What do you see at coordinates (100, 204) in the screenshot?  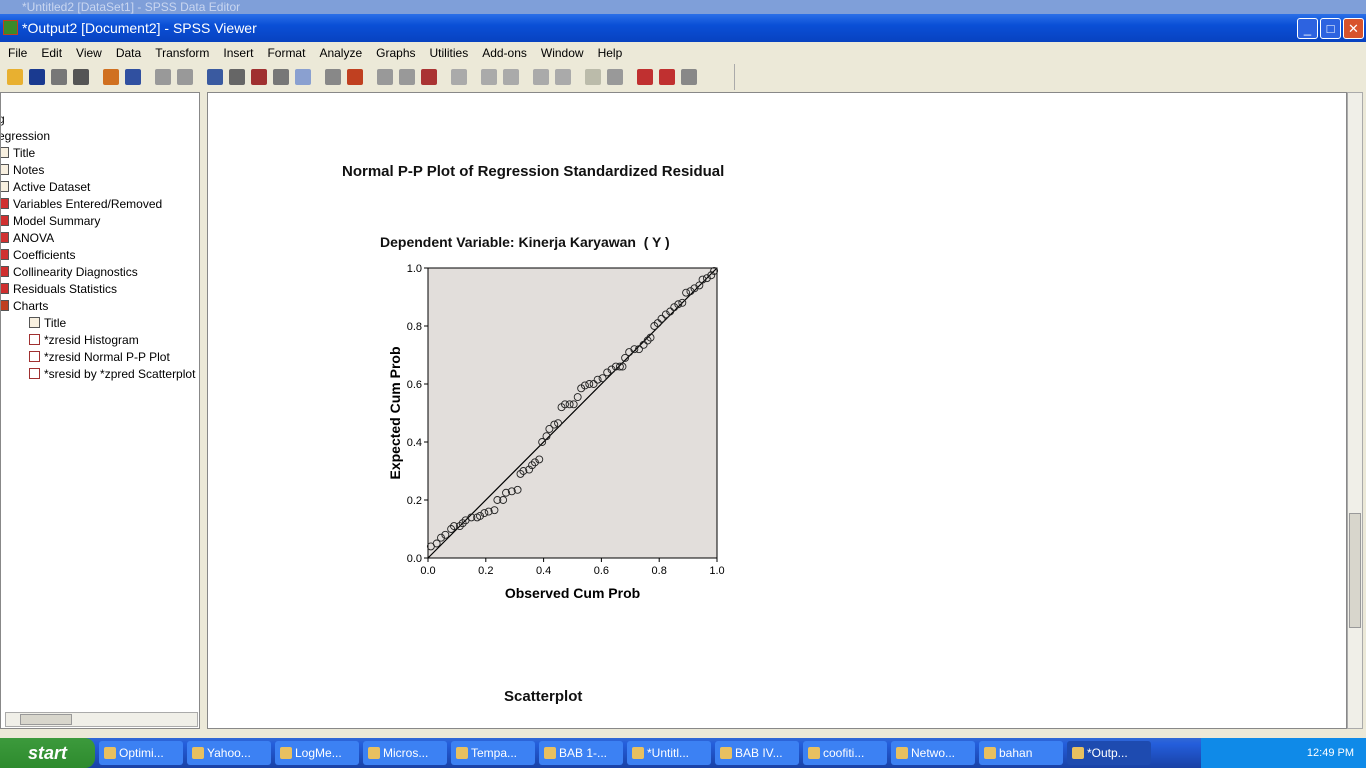 I see `outline-item: Variables Entered/Removed` at bounding box center [100, 204].